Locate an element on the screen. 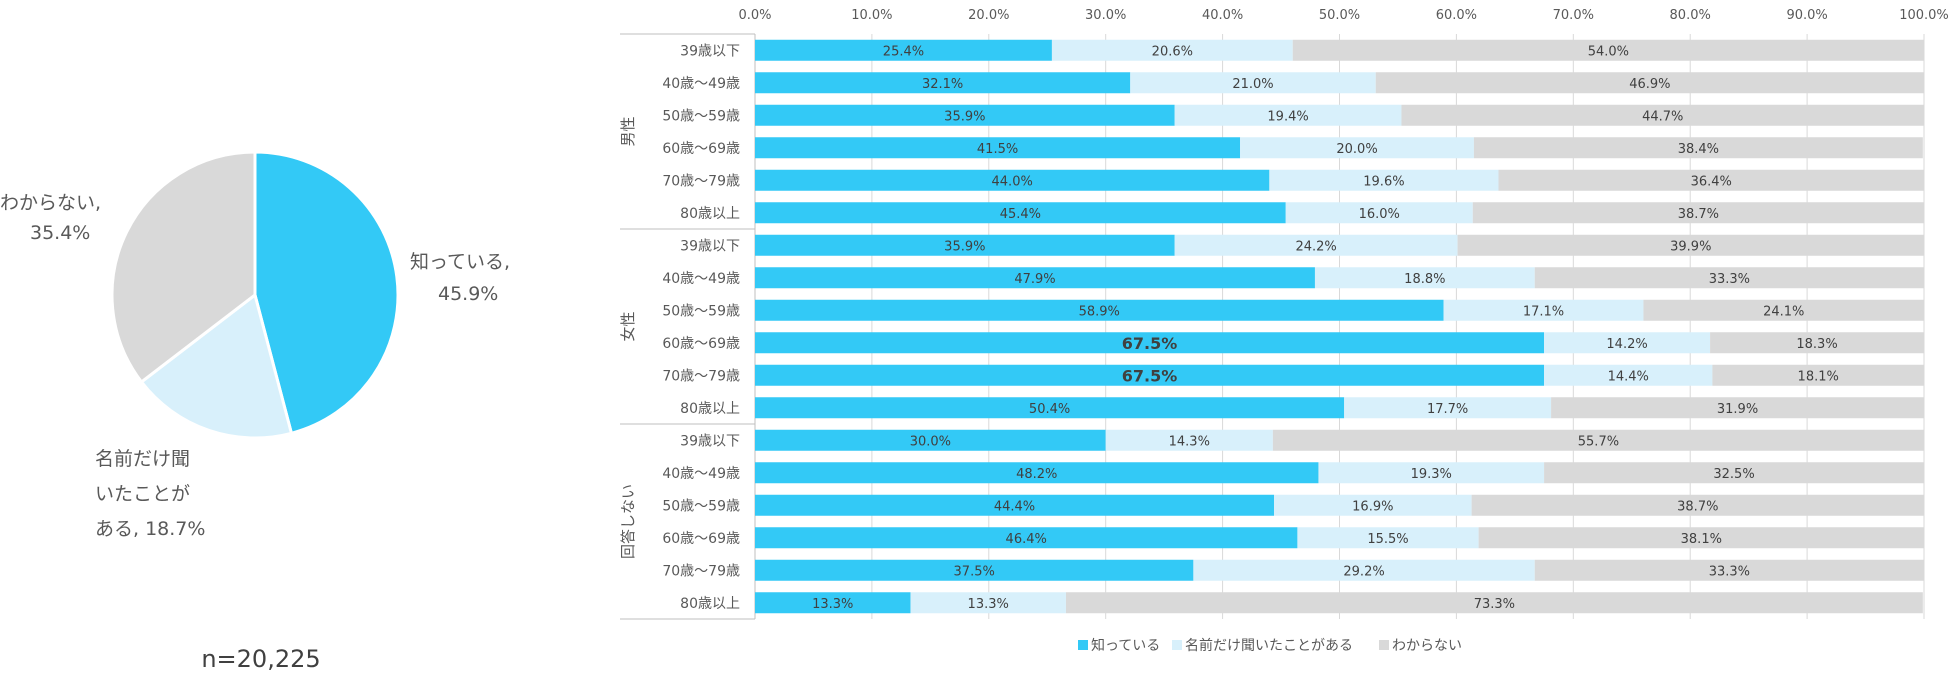  bar-value-label: 18.8% is located at coordinates (1424, 279).